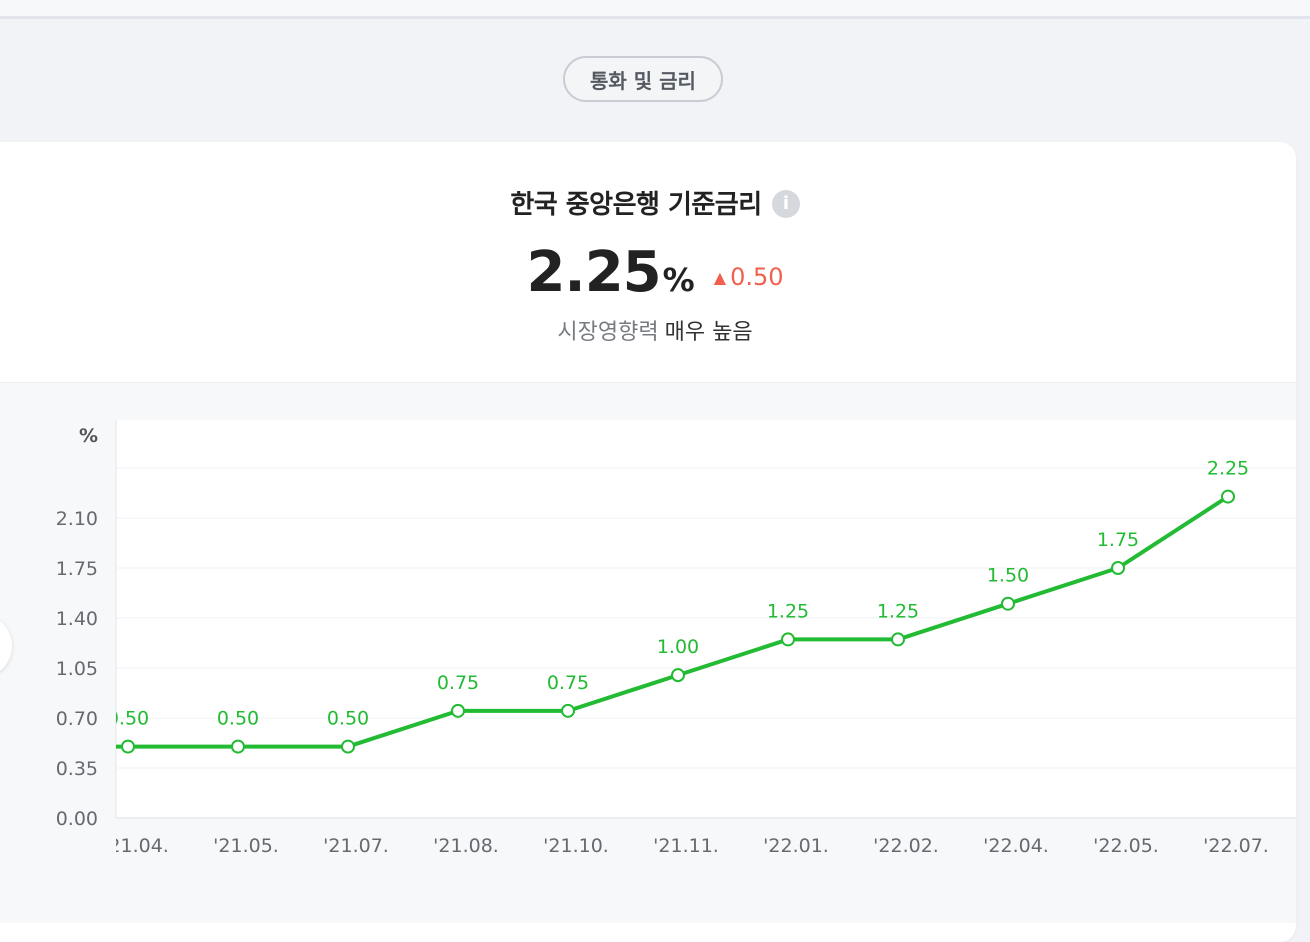 This screenshot has width=1310, height=942. What do you see at coordinates (643, 79) in the screenshot?
I see `category-chip: 통화 및 금리` at bounding box center [643, 79].